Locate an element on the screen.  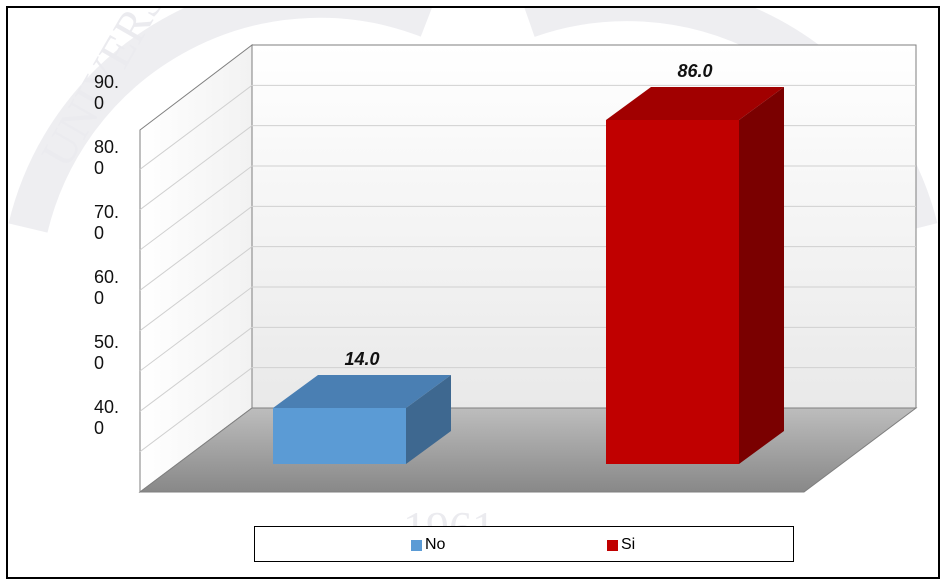
data-label-si: 86.0 is located at coordinates (694, 71).